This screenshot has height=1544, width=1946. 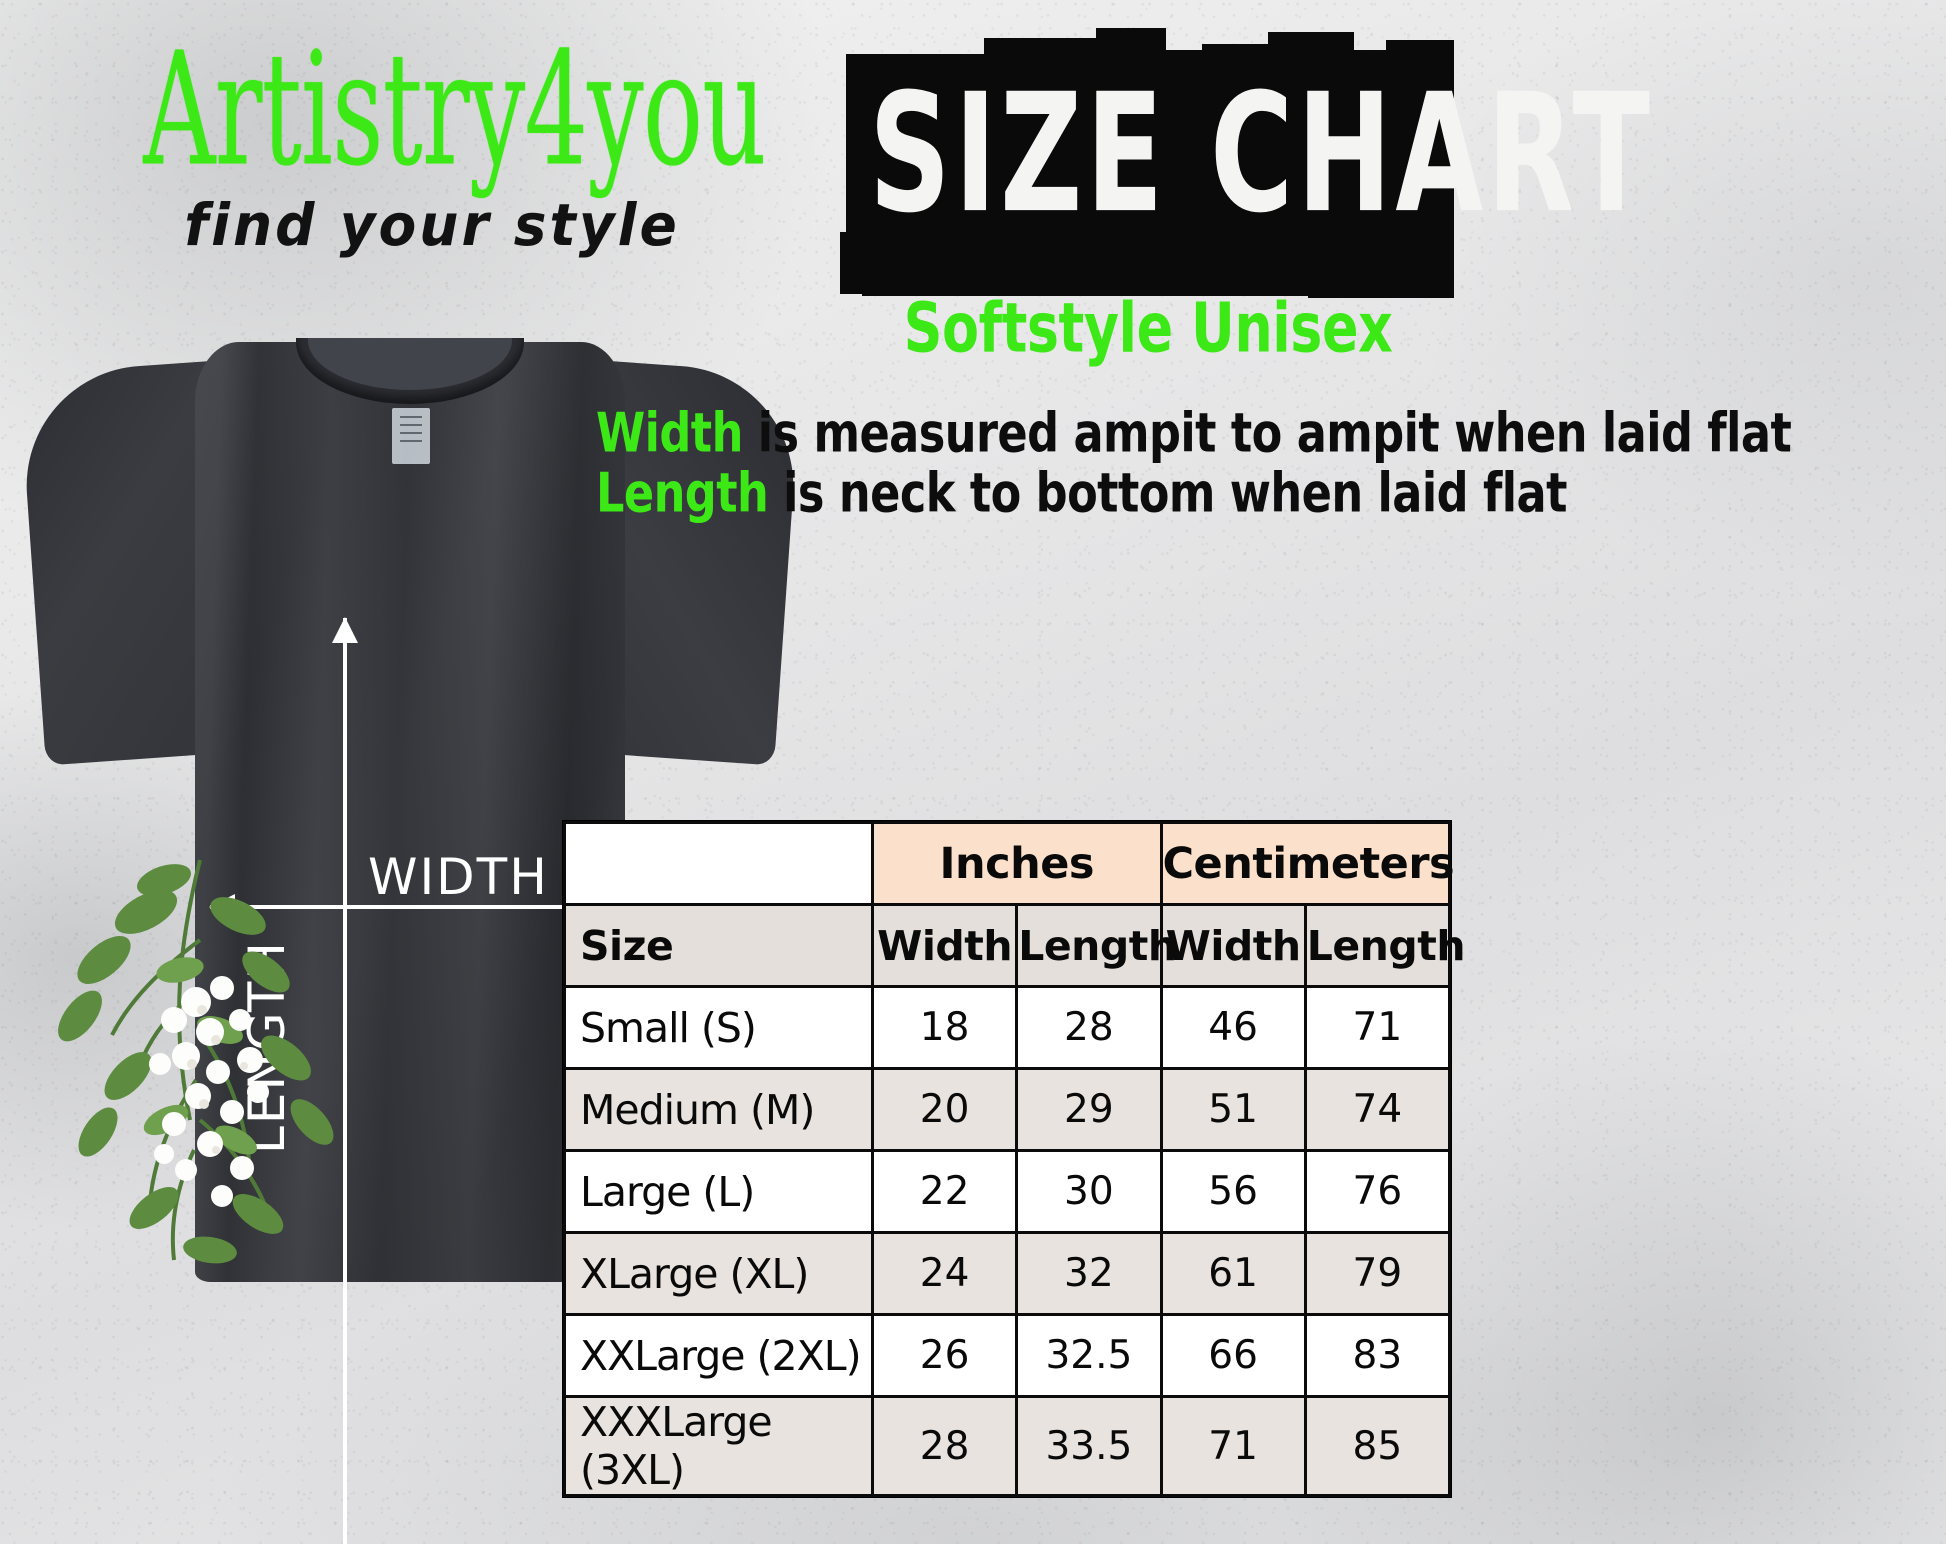 I want to click on size-chart-banner: SIZE CHART, so click(x=1246, y=159).